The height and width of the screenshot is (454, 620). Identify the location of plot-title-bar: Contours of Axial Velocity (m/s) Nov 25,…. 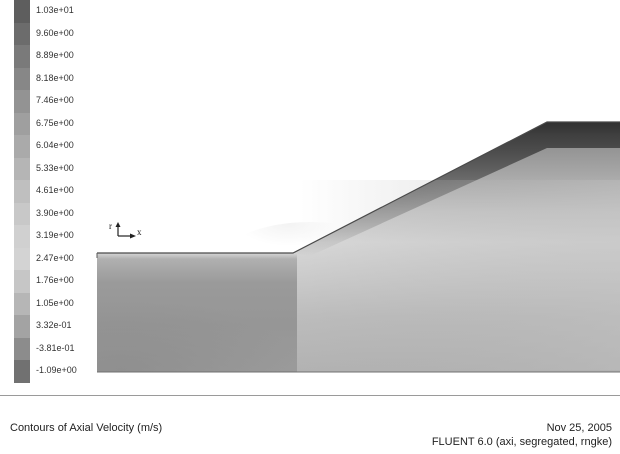
(310, 424).